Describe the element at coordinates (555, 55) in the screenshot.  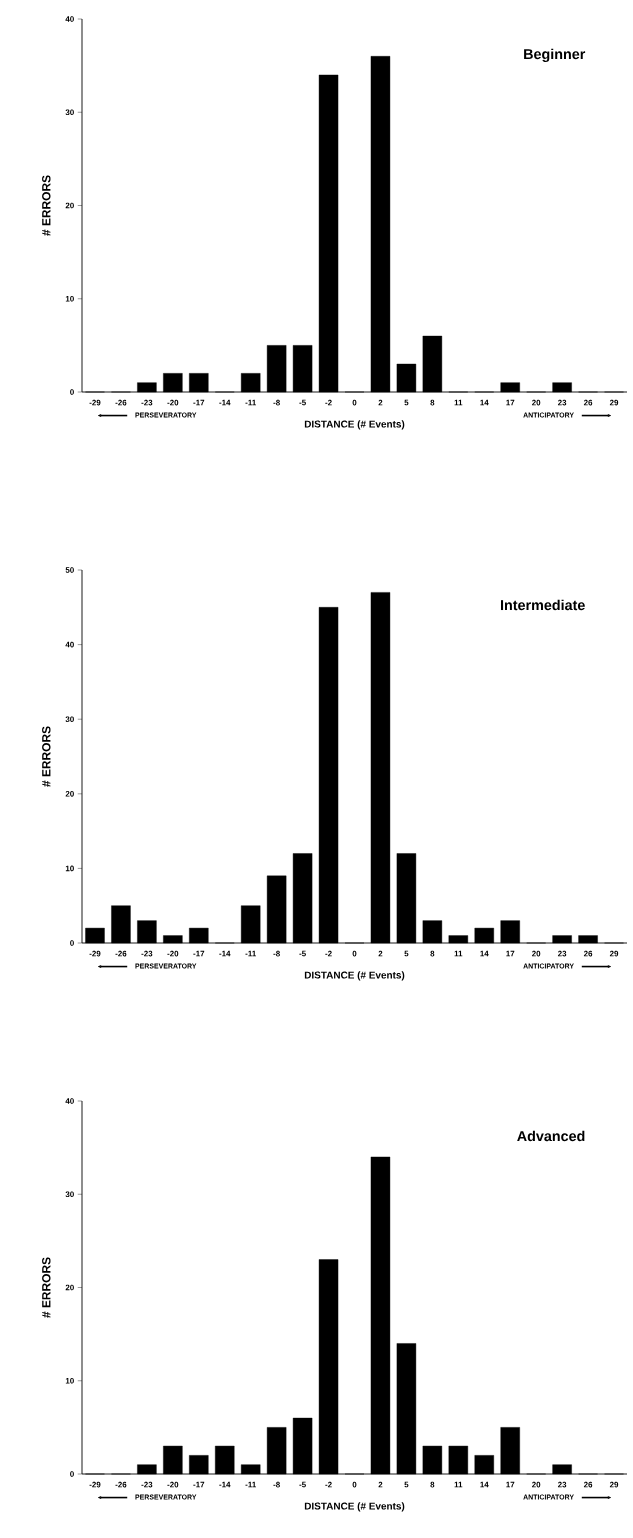
I see `text: Beginner` at that location.